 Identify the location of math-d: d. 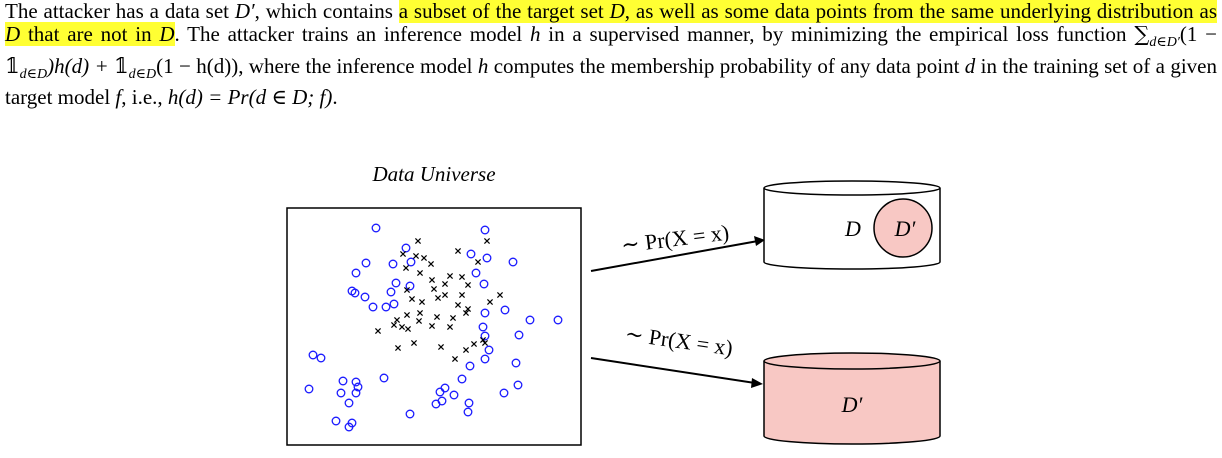
(970, 65).